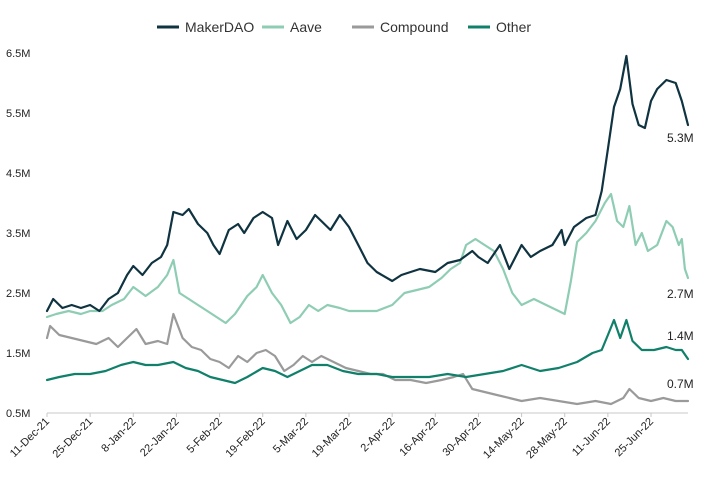  Describe the element at coordinates (547, 439) in the screenshot. I see `x-tick-label: 28-May-22` at that location.